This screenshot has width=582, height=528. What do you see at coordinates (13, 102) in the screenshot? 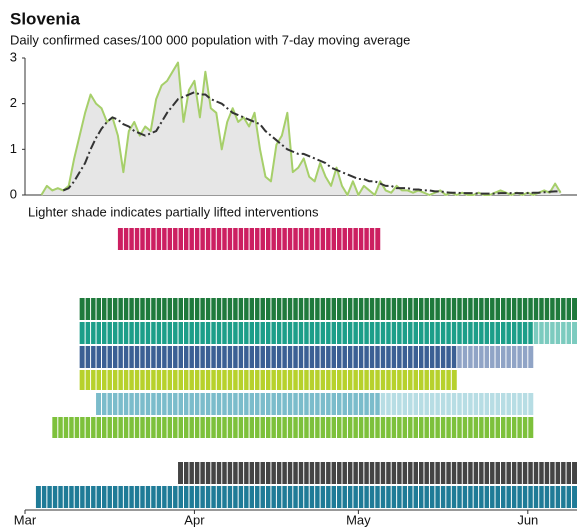
I see `y-tick-label: 2` at bounding box center [13, 102].